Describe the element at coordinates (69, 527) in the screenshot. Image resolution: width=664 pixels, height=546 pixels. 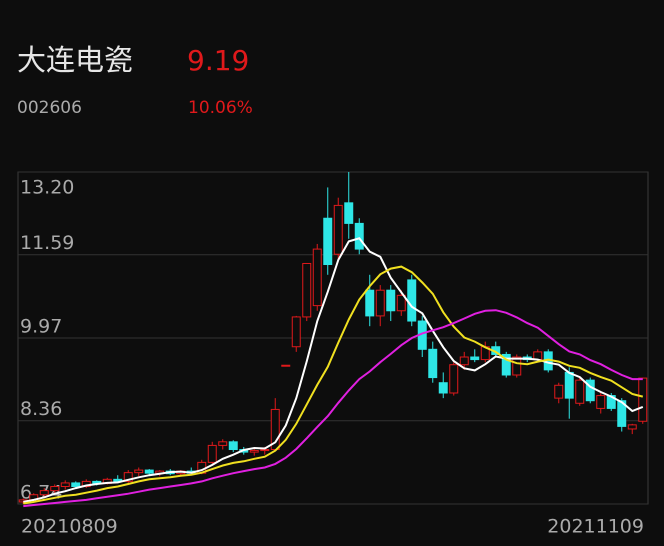
I see `x-tick-label: 20210809` at that location.